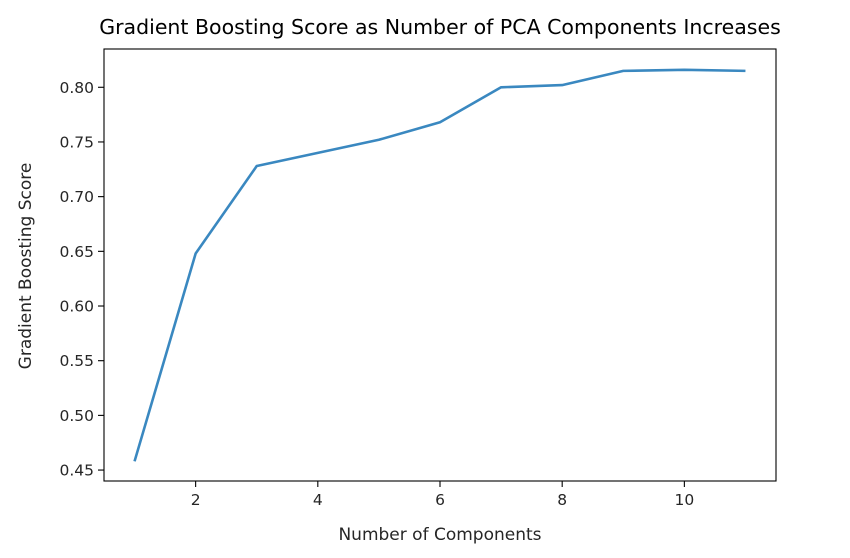 Image resolution: width=850 pixels, height=558 pixels. I want to click on x-tick-label: 6, so click(440, 500).